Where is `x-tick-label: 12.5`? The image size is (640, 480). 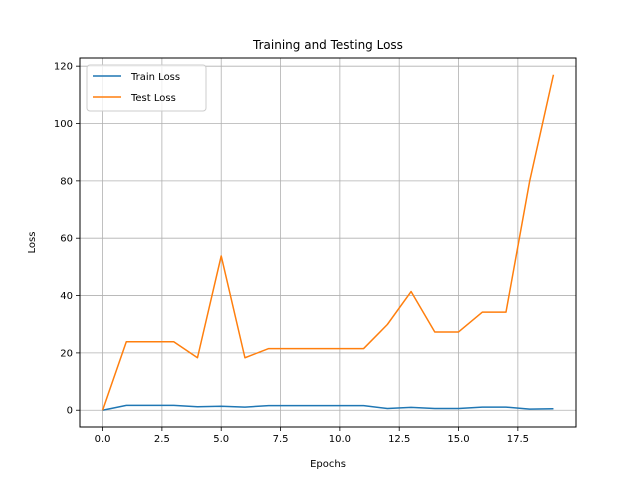 x-tick-label: 12.5 is located at coordinates (399, 439).